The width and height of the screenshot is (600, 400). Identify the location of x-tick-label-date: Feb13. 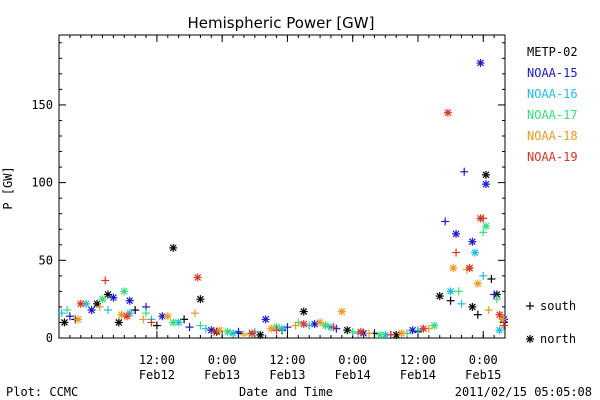
(287, 375).